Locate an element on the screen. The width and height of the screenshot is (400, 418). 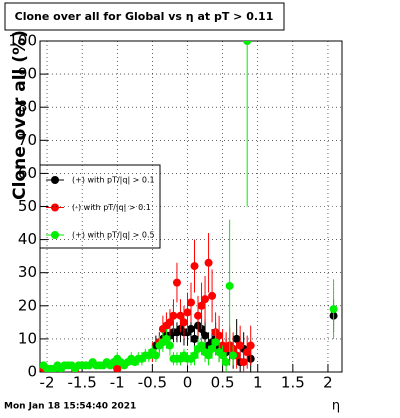
y-tick-label: 10 is located at coordinates (27, 338).